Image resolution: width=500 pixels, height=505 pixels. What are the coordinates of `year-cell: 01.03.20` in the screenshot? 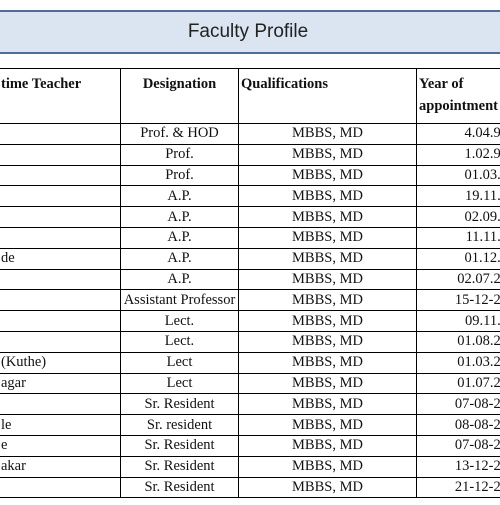 It's located at (458, 362).